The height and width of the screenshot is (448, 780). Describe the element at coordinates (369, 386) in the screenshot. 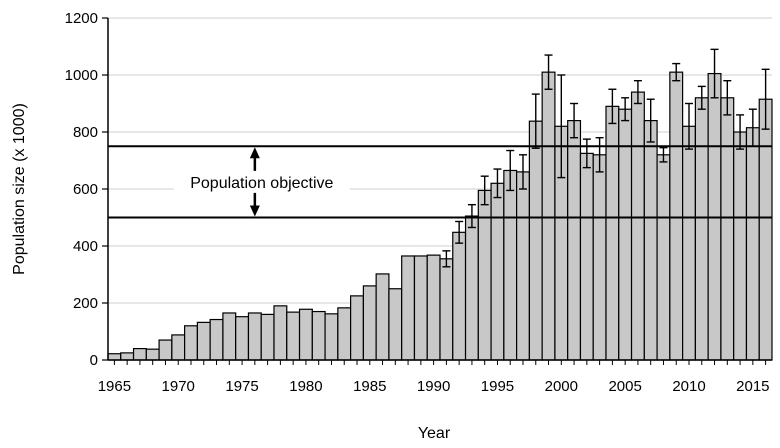

I see `x-tick-label: 1985` at that location.